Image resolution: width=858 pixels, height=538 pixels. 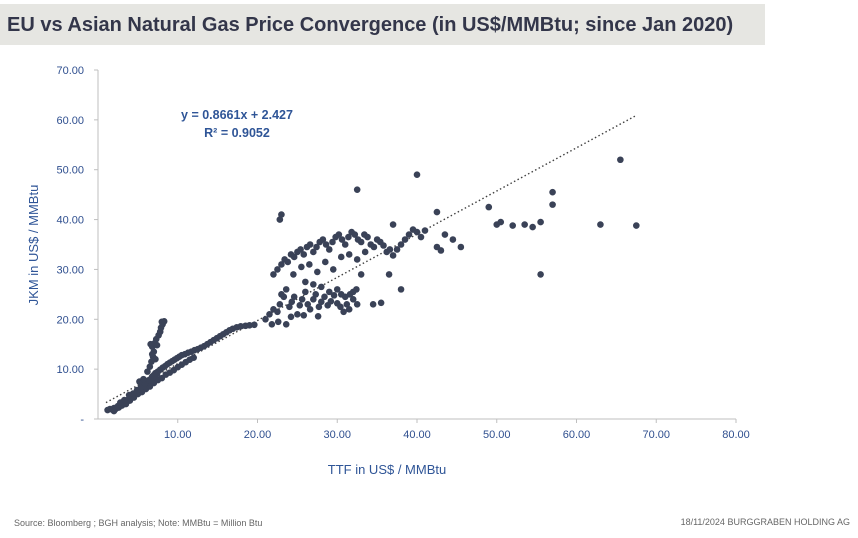 I want to click on footer-right: 18/11/2024 BURGGRABEN HOLDING AG, so click(x=765, y=522).